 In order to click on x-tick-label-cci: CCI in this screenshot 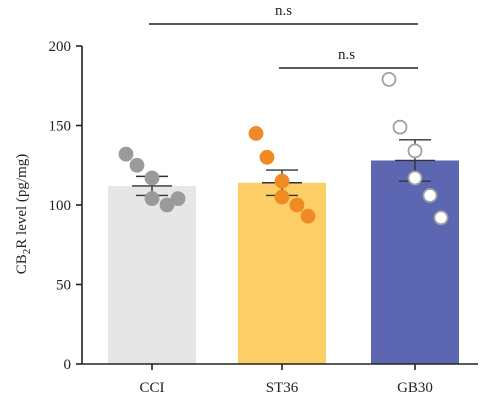, I will do `click(151, 388)`.